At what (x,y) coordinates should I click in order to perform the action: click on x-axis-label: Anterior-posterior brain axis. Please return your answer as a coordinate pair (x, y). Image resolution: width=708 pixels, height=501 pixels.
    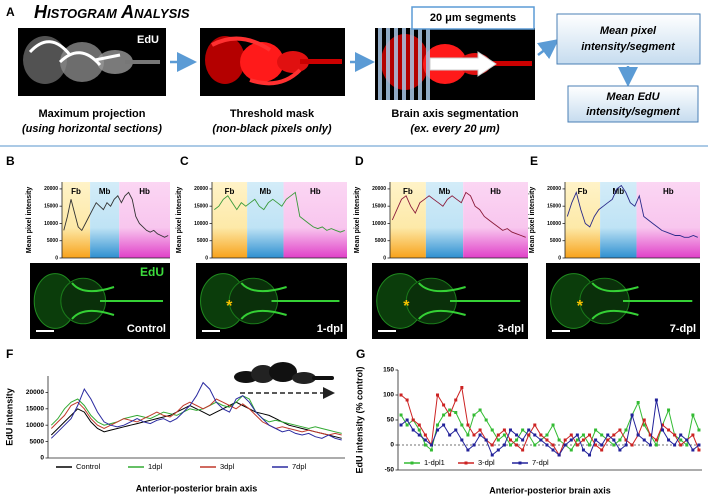
    Looking at the image, I should click on (550, 490).